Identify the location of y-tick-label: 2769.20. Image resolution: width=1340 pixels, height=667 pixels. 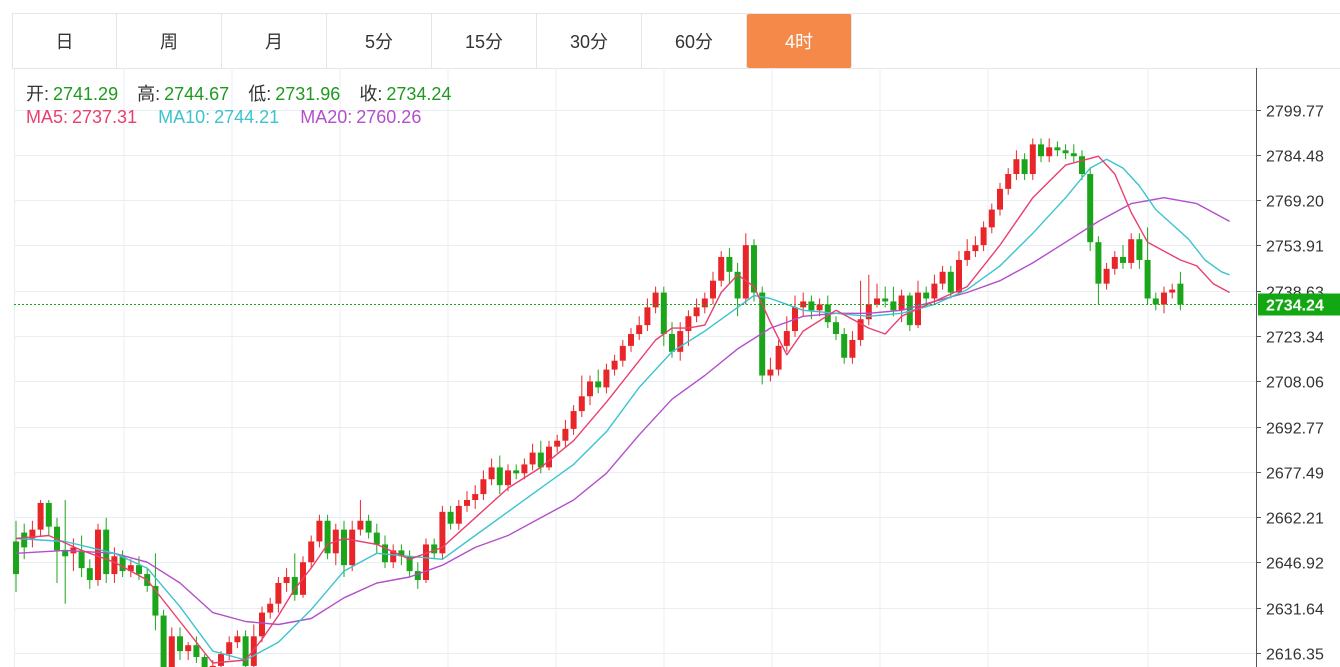
(1295, 202).